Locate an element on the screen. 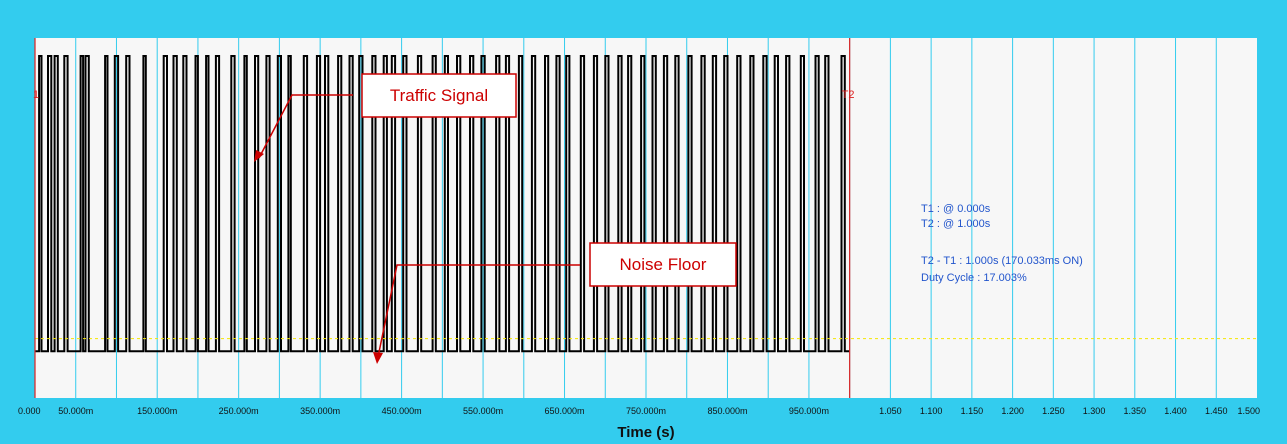 The image size is (1287, 444). noise-floor-label: Noise Floor is located at coordinates (663, 264).